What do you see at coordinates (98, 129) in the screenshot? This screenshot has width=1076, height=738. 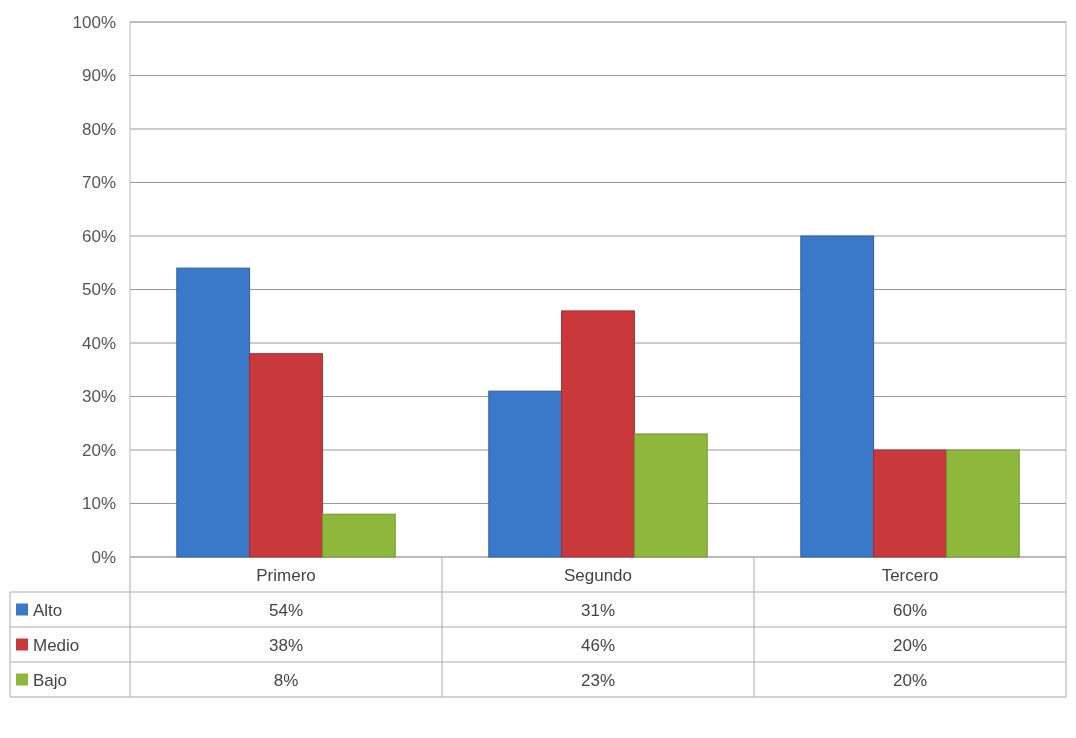 I see `y-tick-label: 80%` at bounding box center [98, 129].